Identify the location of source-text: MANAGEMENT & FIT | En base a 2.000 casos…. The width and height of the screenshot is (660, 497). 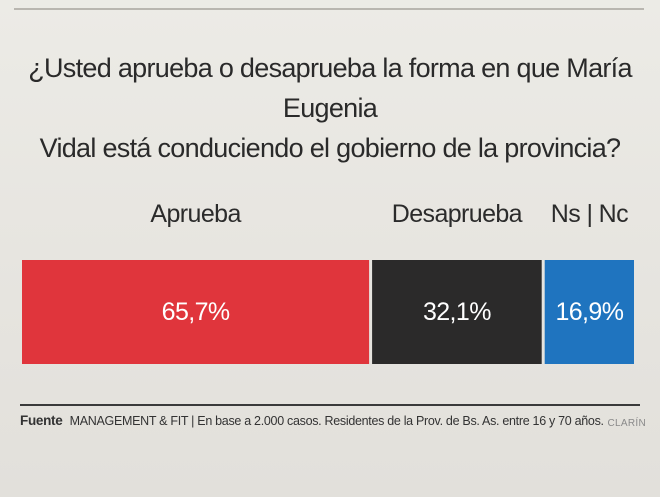
(336, 421).